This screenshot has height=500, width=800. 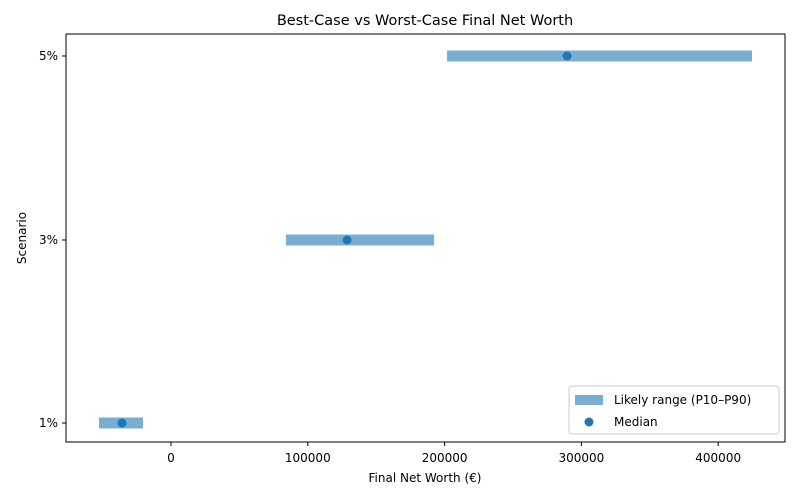 What do you see at coordinates (589, 422) in the screenshot?
I see `legend-median-marker` at bounding box center [589, 422].